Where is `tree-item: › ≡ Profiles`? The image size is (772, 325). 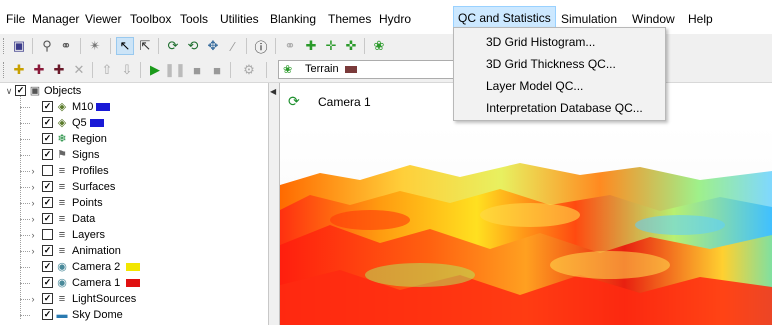 tree-item: › ≡ Profiles is located at coordinates (134, 171).